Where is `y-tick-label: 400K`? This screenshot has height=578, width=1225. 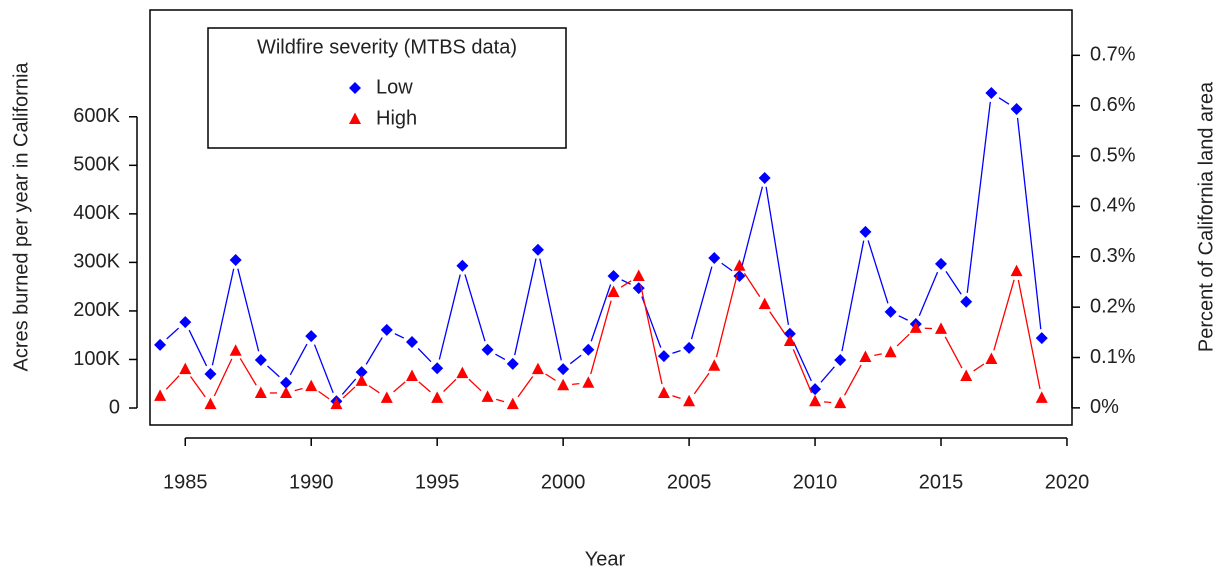 y-tick-label: 400K is located at coordinates (96, 213).